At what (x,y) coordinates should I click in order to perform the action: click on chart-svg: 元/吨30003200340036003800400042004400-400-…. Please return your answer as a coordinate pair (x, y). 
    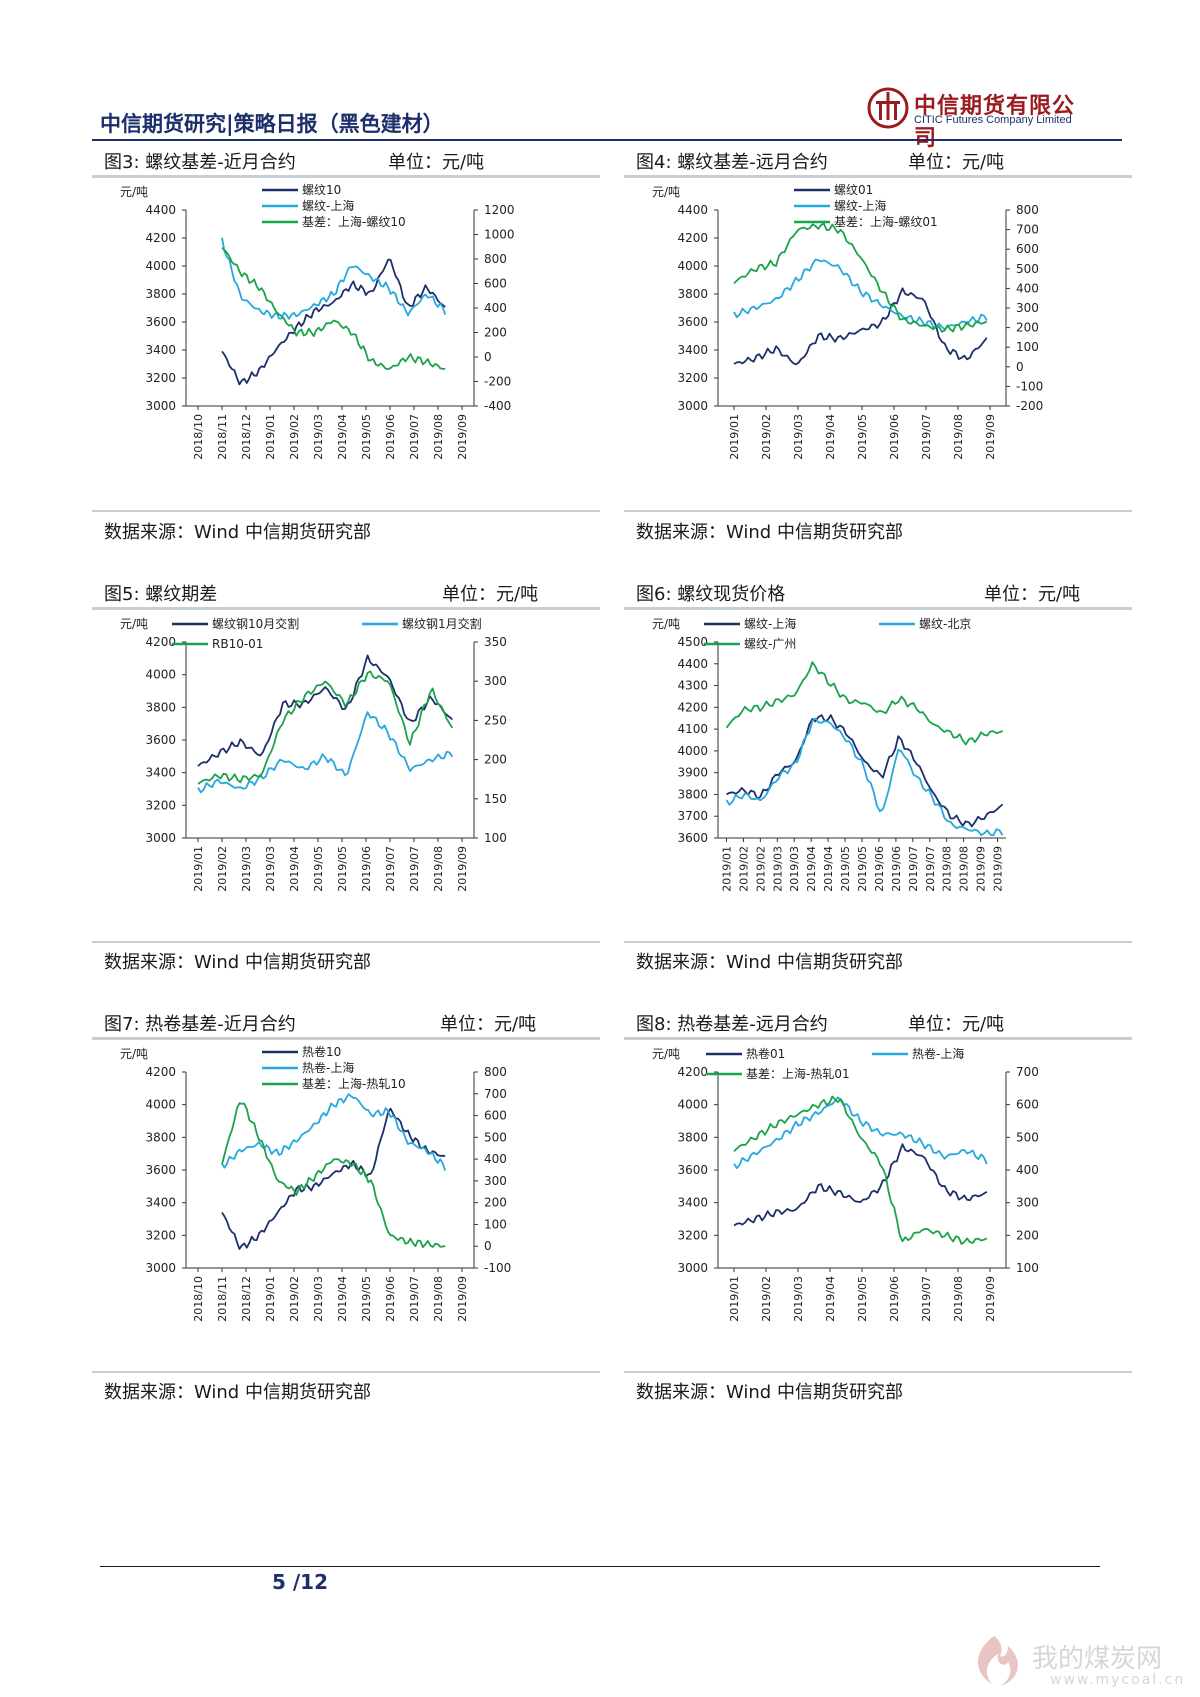
    Looking at the image, I should click on (317, 321).